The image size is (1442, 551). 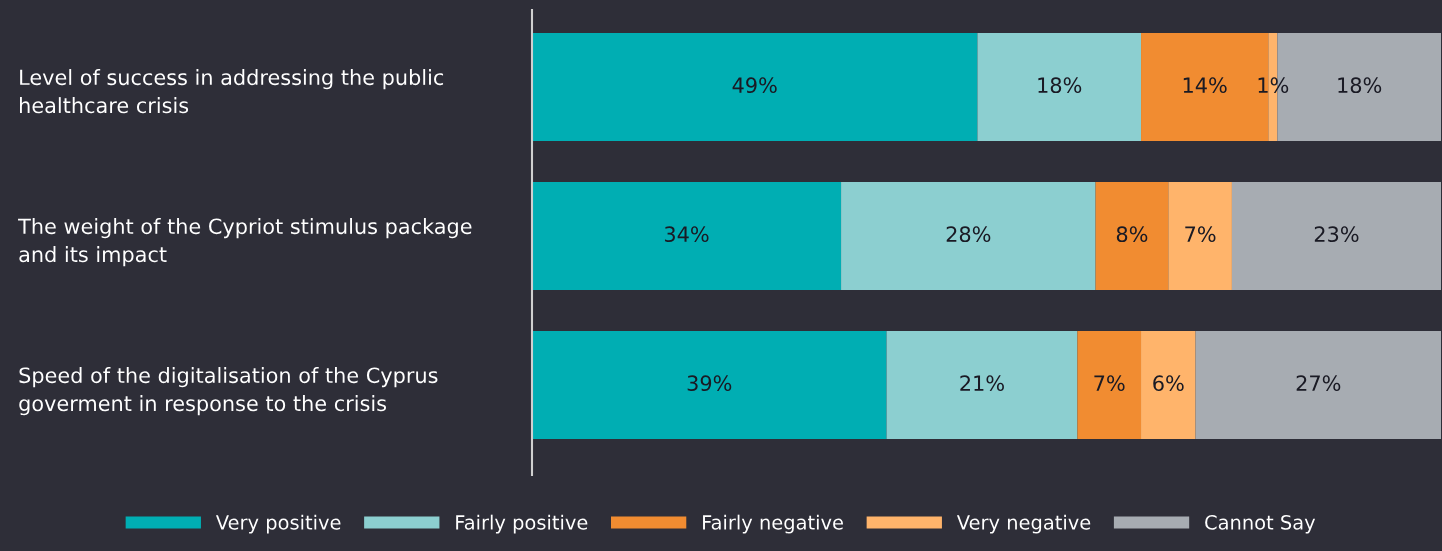 What do you see at coordinates (1205, 85) in the screenshot?
I see `data-label: 14%` at bounding box center [1205, 85].